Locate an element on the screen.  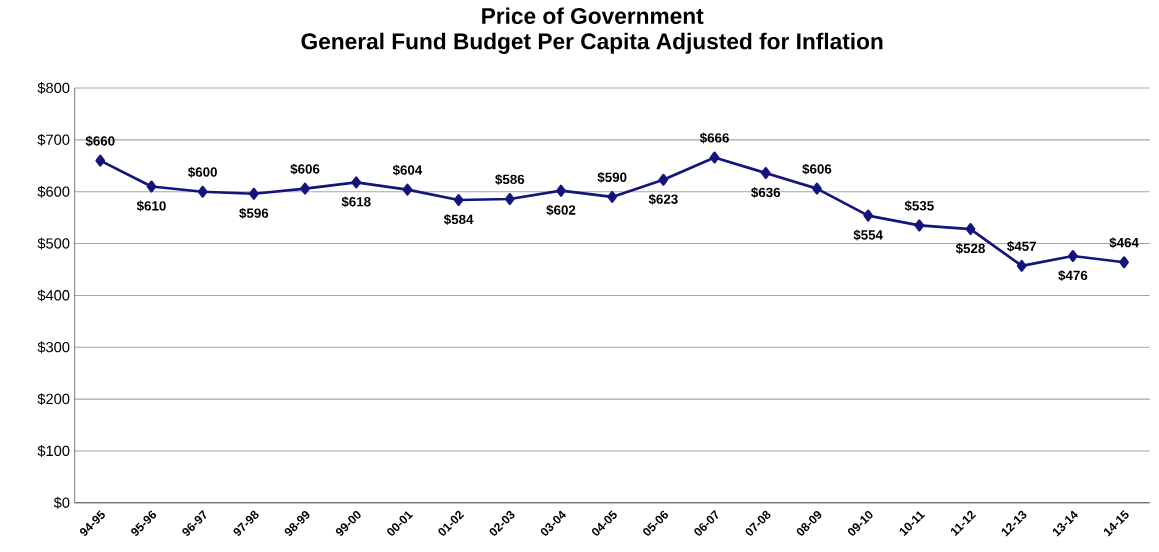
y-tick-label: $500 is located at coordinates (53, 243).